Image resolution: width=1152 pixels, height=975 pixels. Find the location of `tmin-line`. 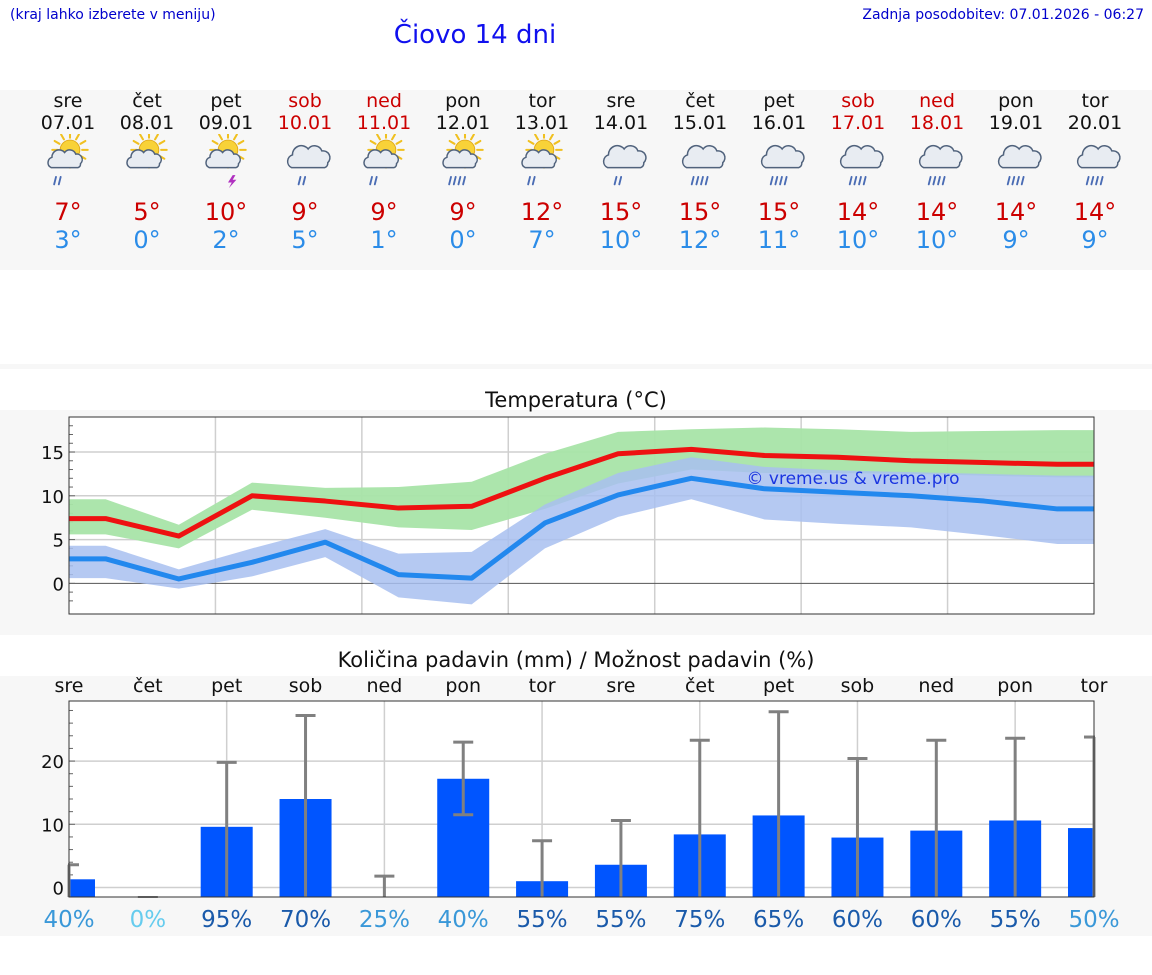

tmin-line is located at coordinates (581, 528).